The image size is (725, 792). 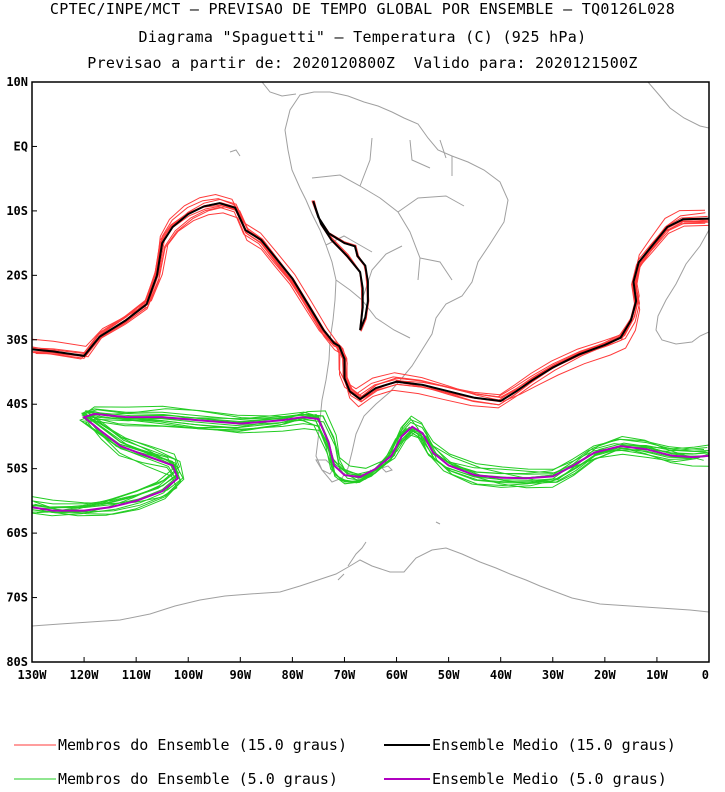 What do you see at coordinates (189, 675) in the screenshot?
I see `lon-tick-label: 100W` at bounding box center [189, 675].